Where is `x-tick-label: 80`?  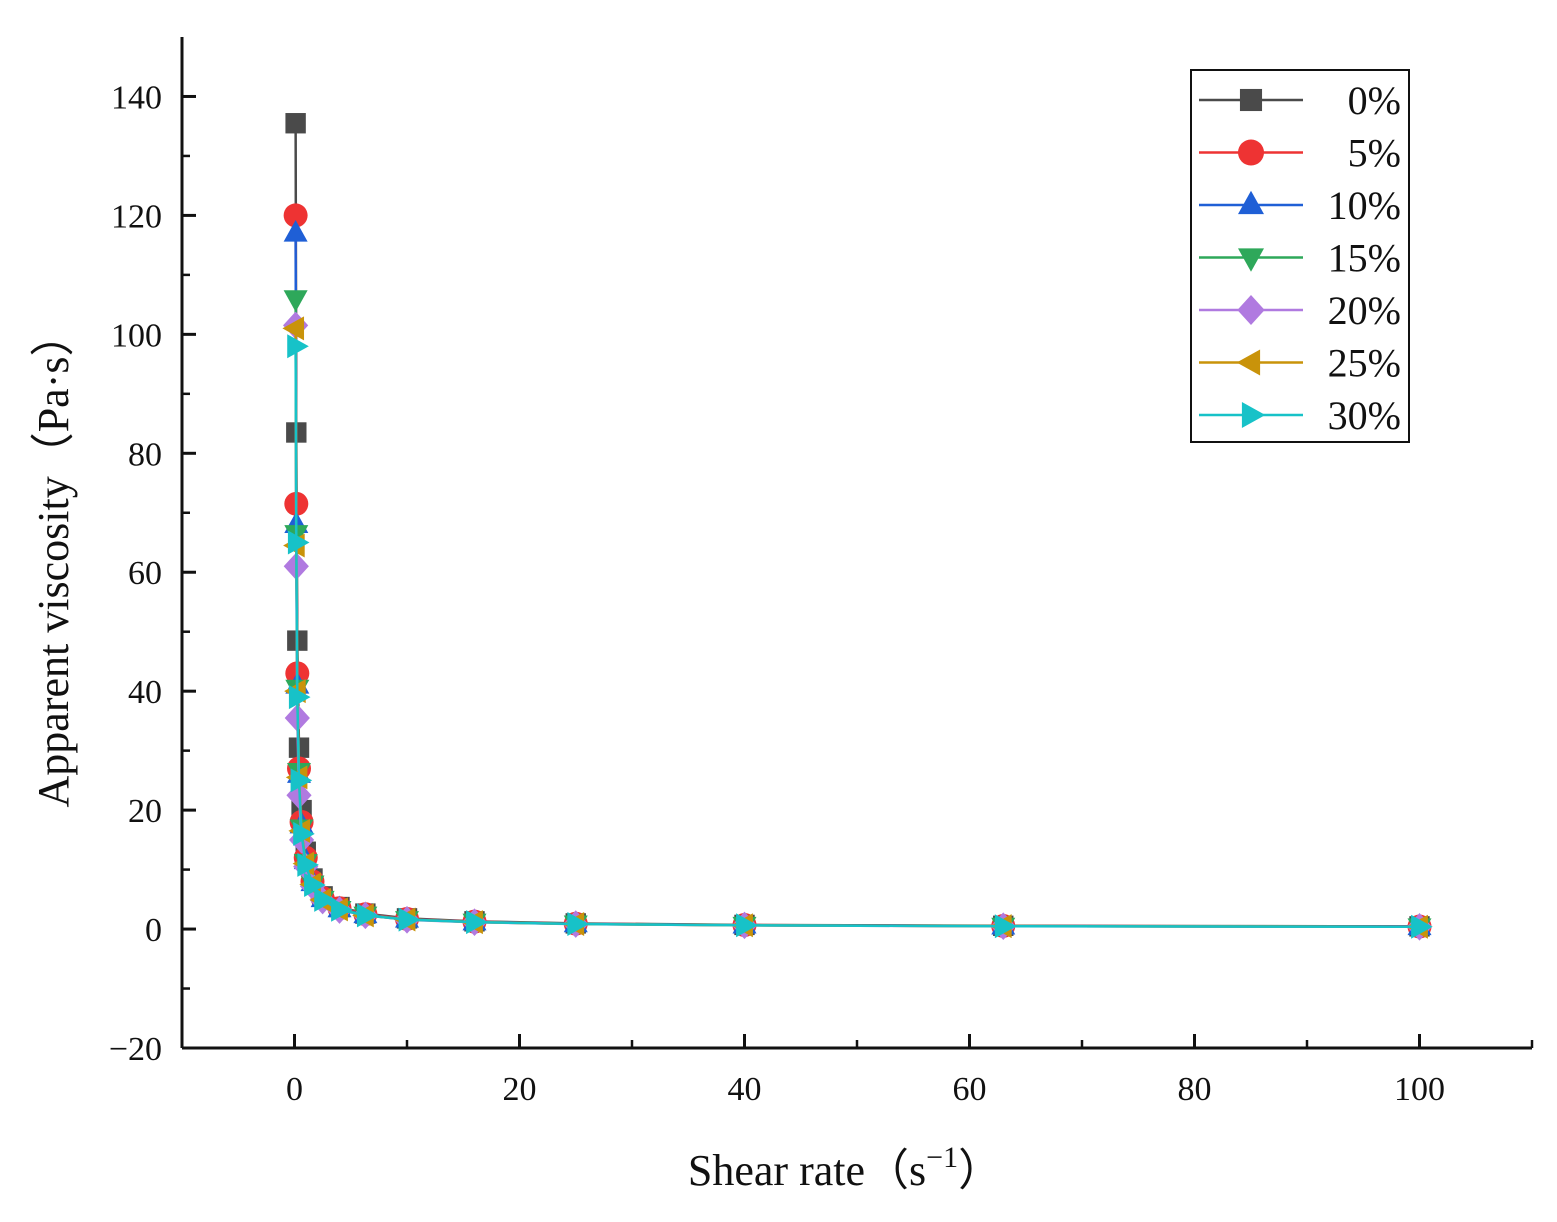
x-tick-label: 80 is located at coordinates (1195, 1089).